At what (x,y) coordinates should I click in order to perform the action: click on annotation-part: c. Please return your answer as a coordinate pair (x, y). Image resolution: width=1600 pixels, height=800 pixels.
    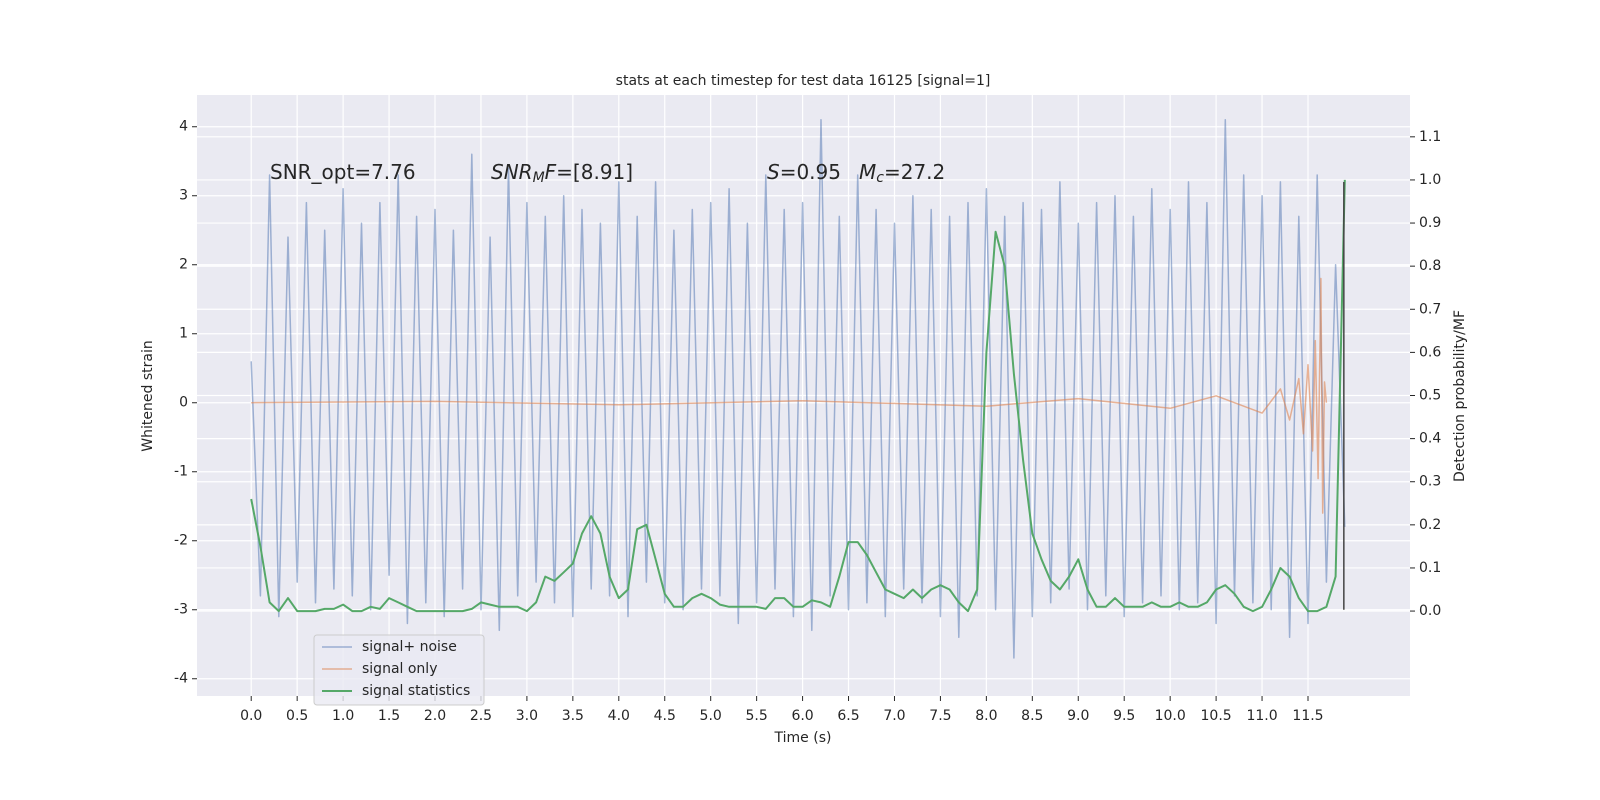
    Looking at the image, I should click on (880, 178).